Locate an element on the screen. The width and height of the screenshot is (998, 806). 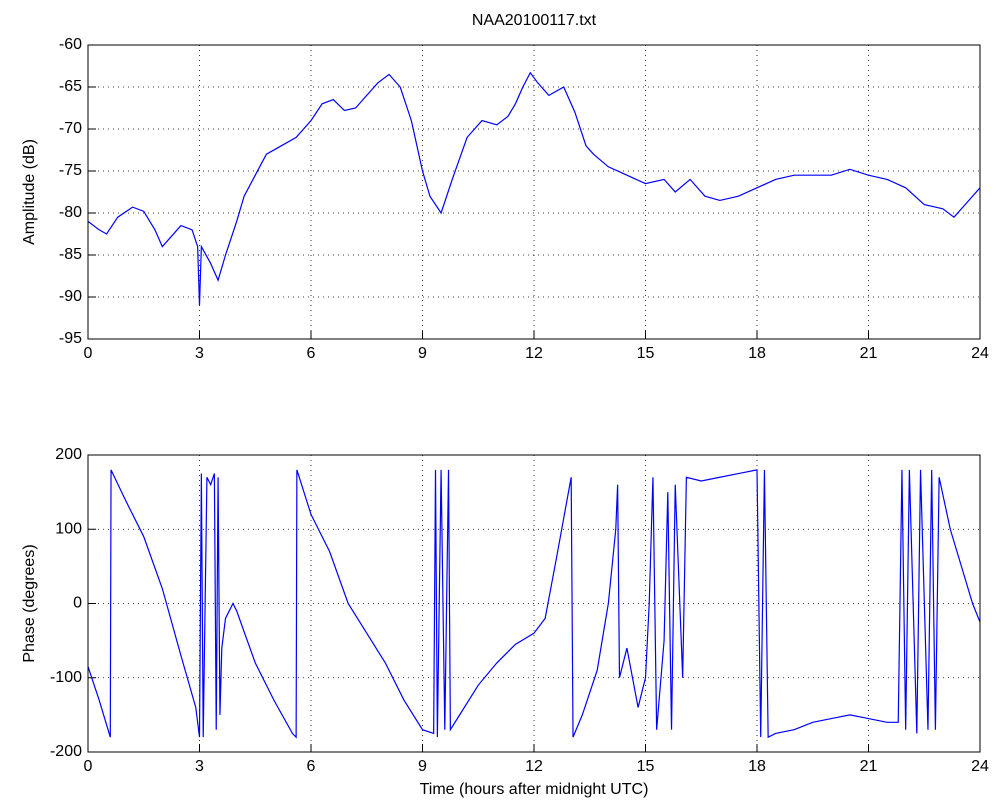
y-tick-label: -60 is located at coordinates (70, 44).